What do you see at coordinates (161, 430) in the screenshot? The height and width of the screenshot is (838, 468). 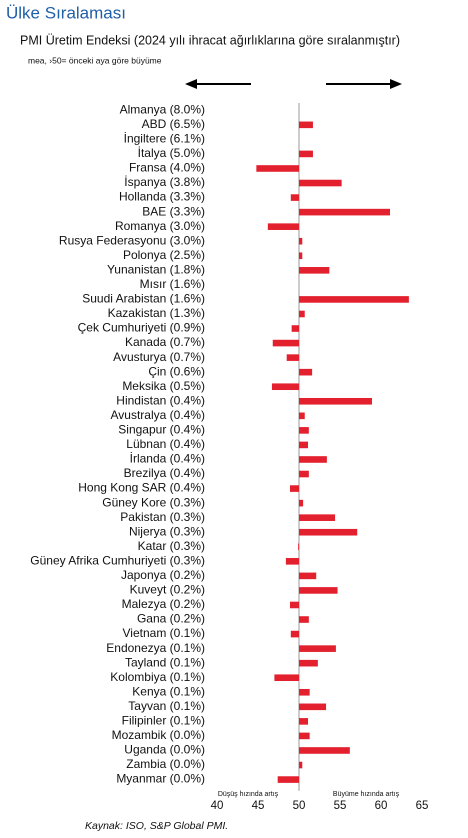 I see `y-tick-label: Singapur (0.4%)` at bounding box center [161, 430].